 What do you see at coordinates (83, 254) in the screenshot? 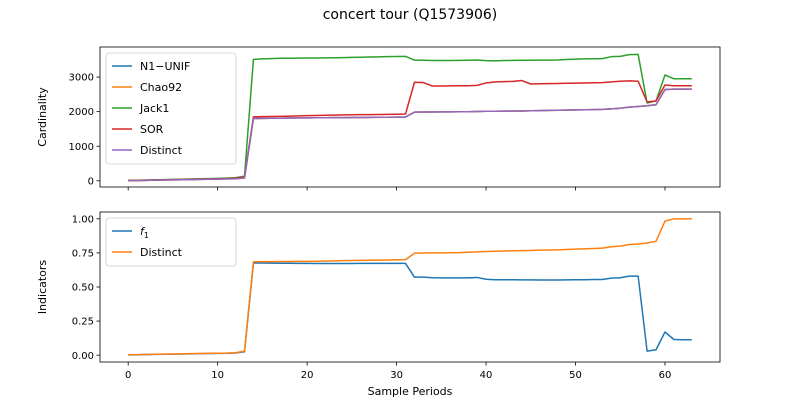
I see `y-tick-label: 0.75` at bounding box center [83, 254].